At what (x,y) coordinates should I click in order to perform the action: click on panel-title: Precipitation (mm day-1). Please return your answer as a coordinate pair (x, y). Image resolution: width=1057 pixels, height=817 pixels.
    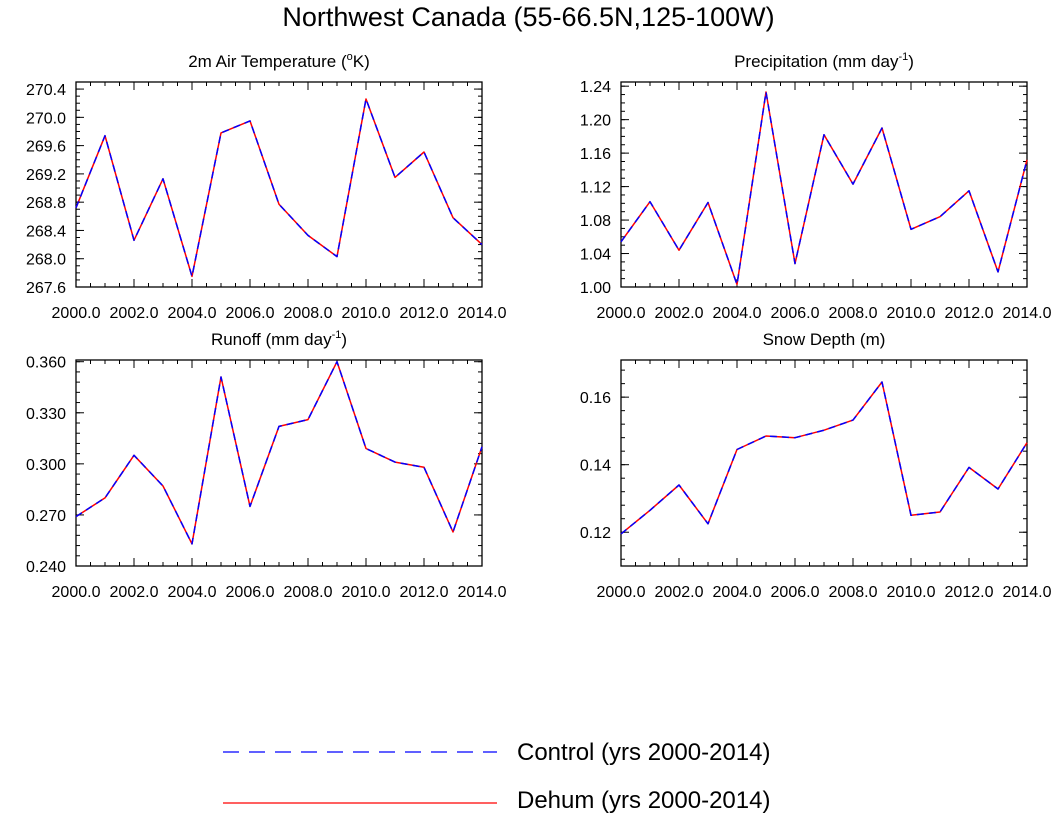
    Looking at the image, I should click on (824, 61).